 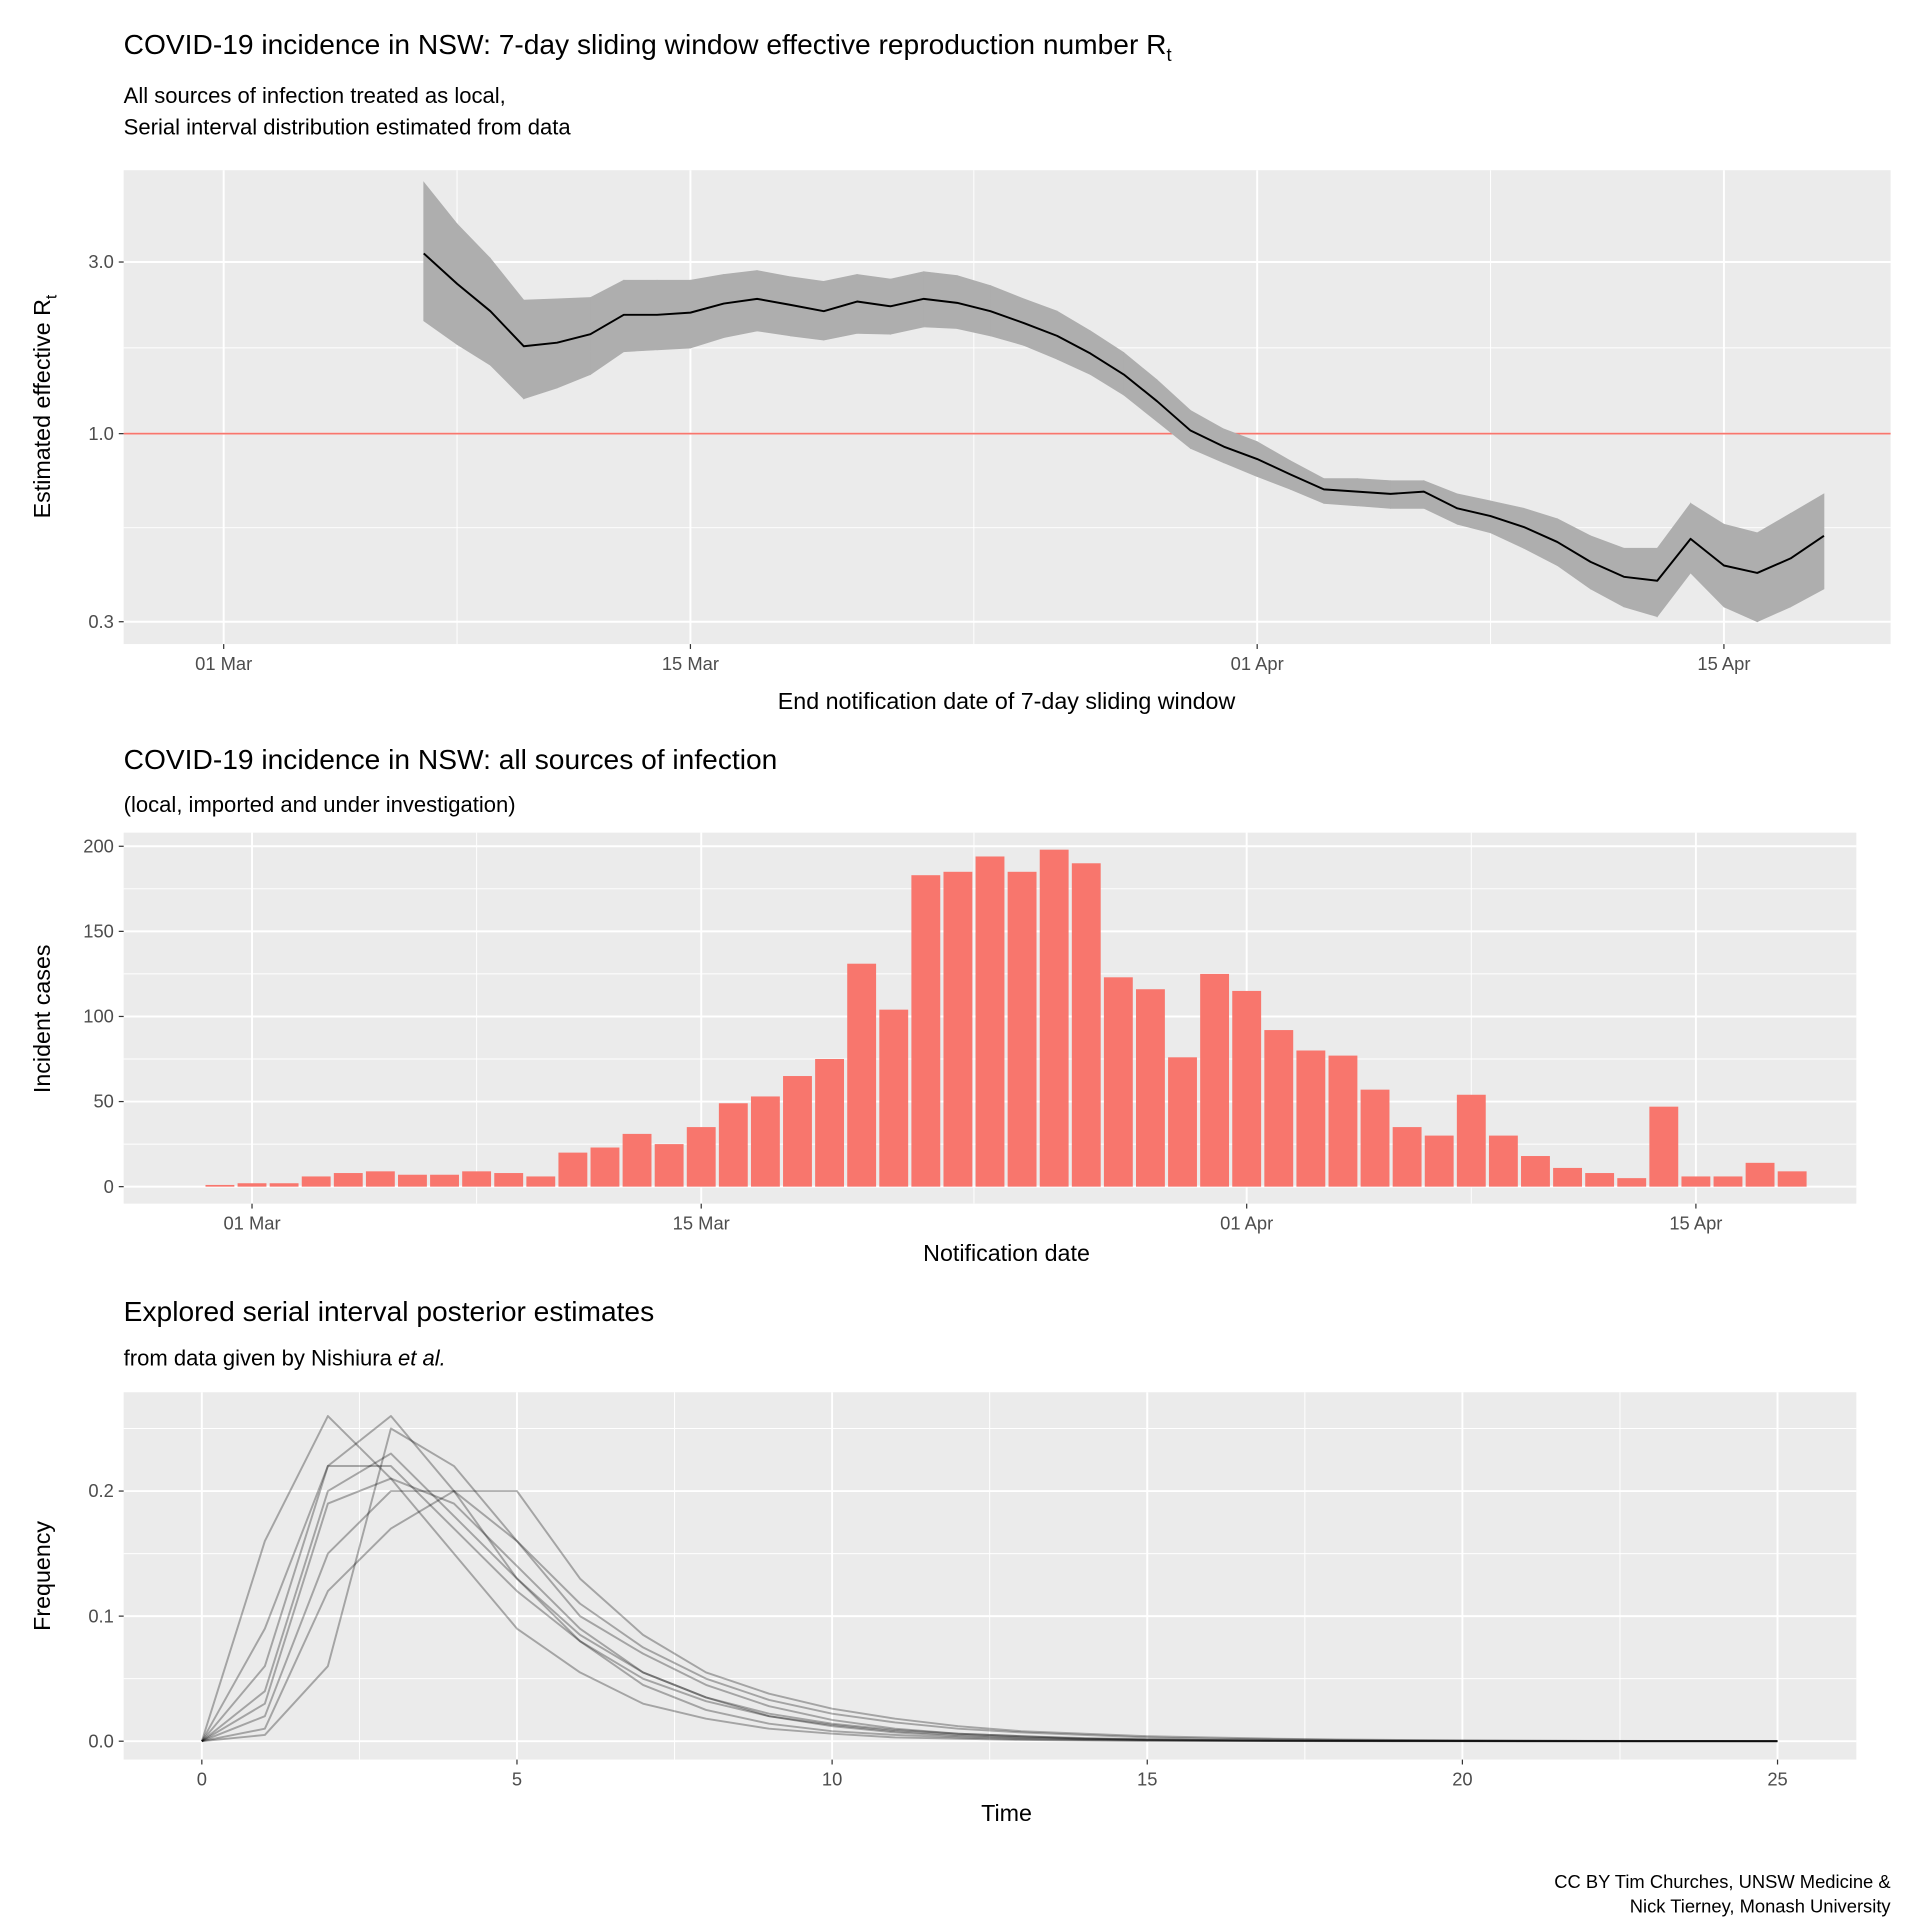 I want to click on y-title-text: Estimated effective R, so click(x=42, y=408).